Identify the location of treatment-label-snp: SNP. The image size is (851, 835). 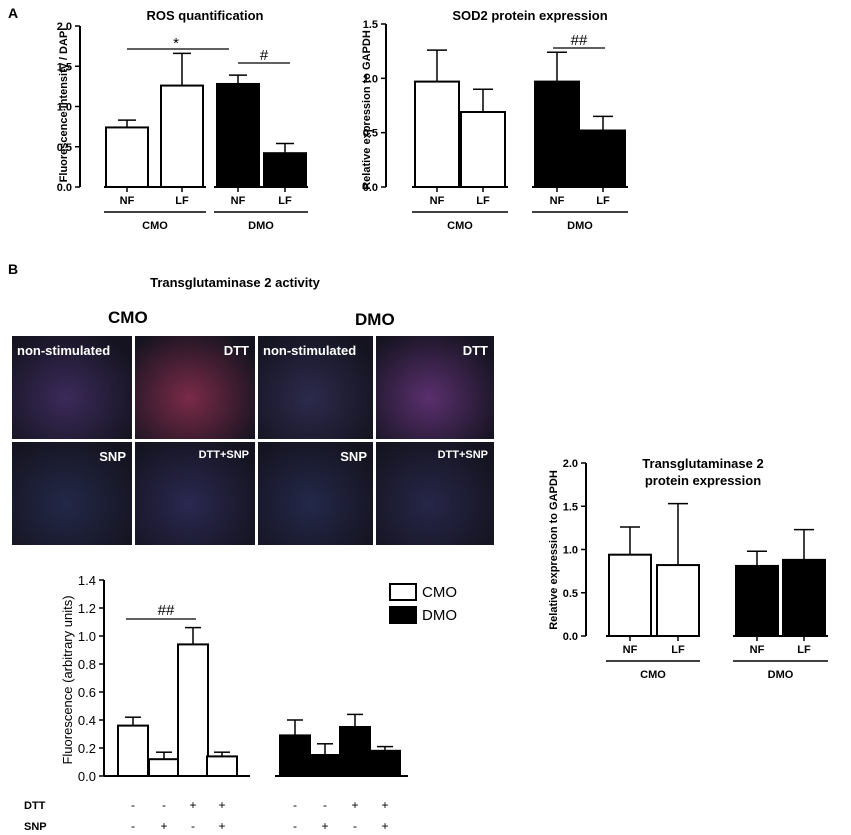
(35, 827).